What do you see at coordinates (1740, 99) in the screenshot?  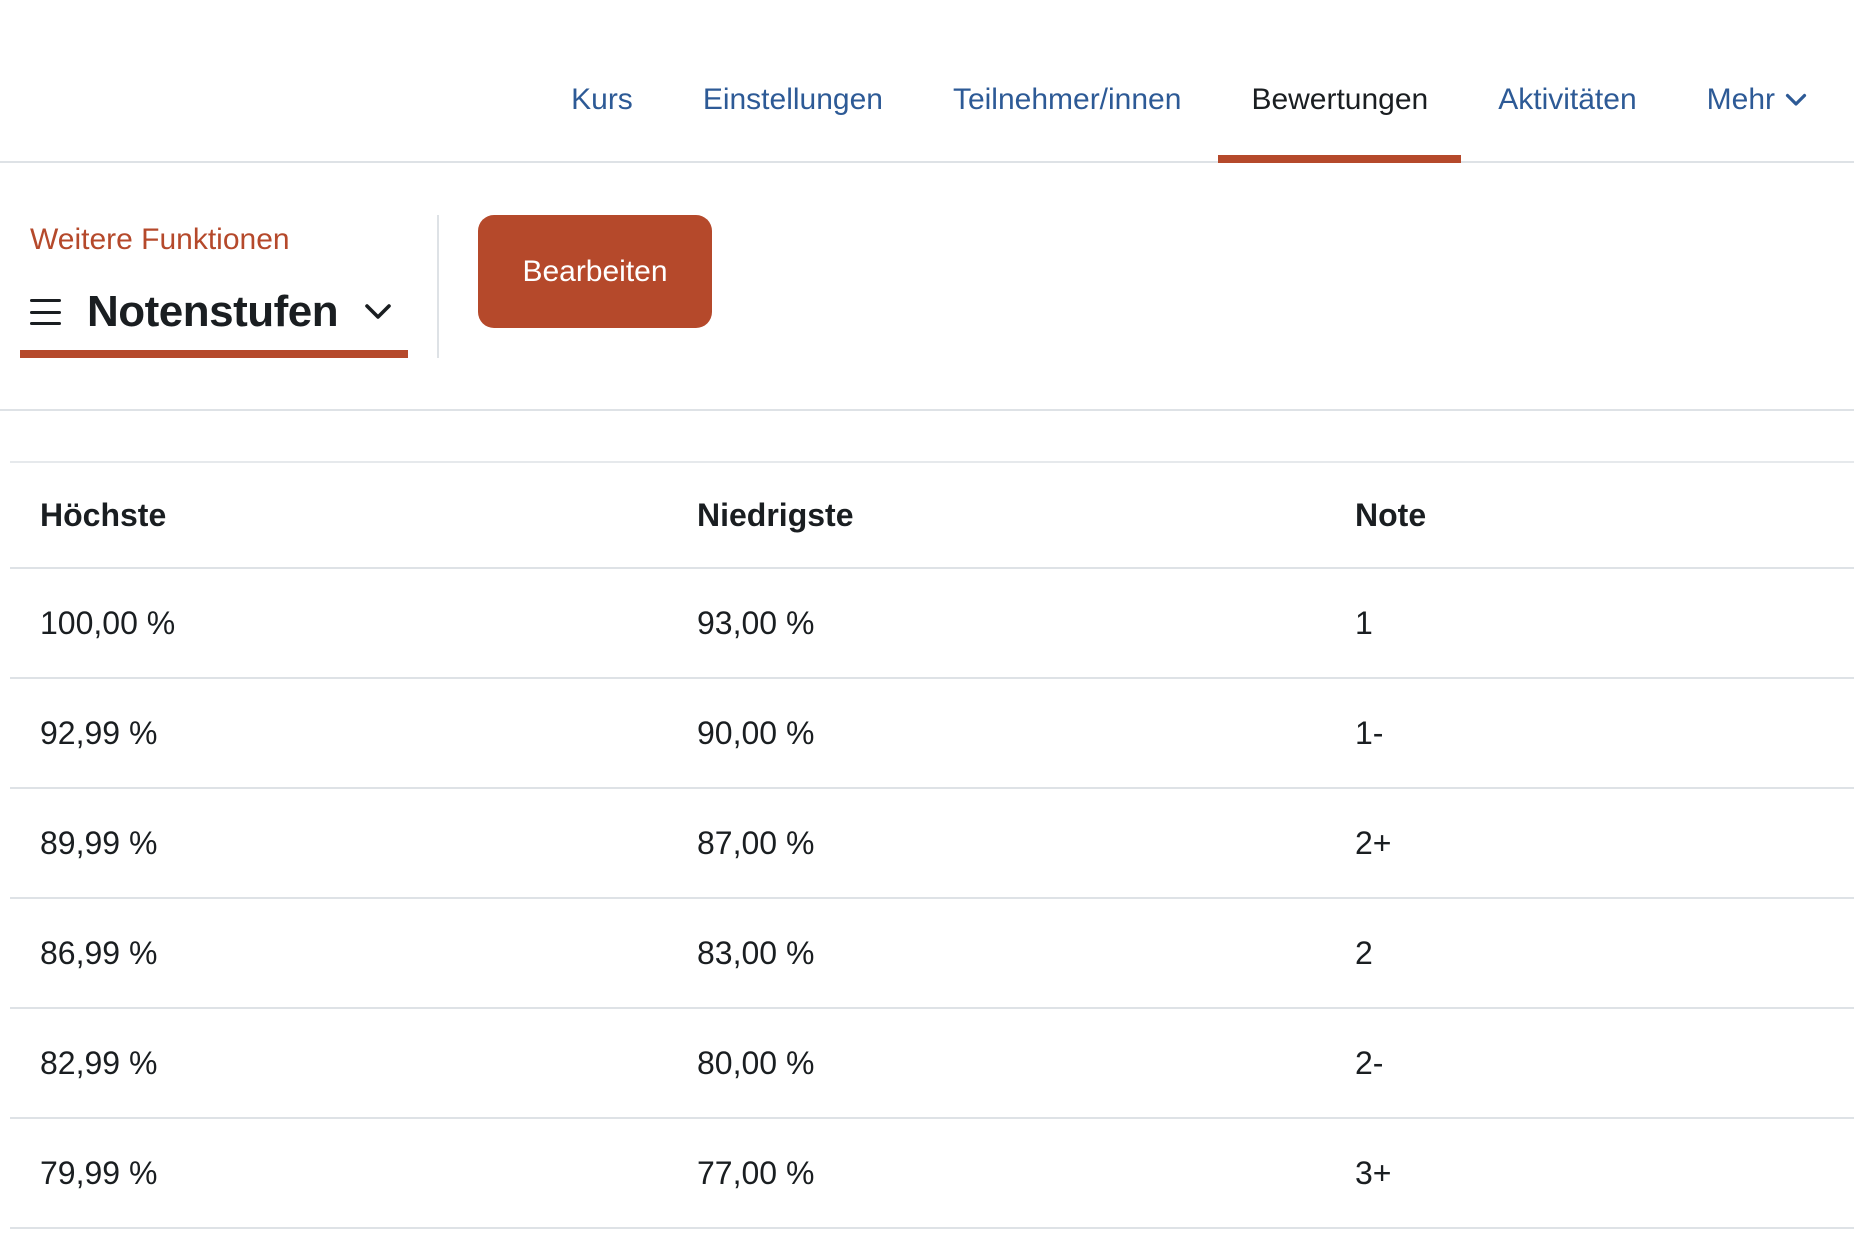 I see `tab-mehr-label: Mehr` at bounding box center [1740, 99].